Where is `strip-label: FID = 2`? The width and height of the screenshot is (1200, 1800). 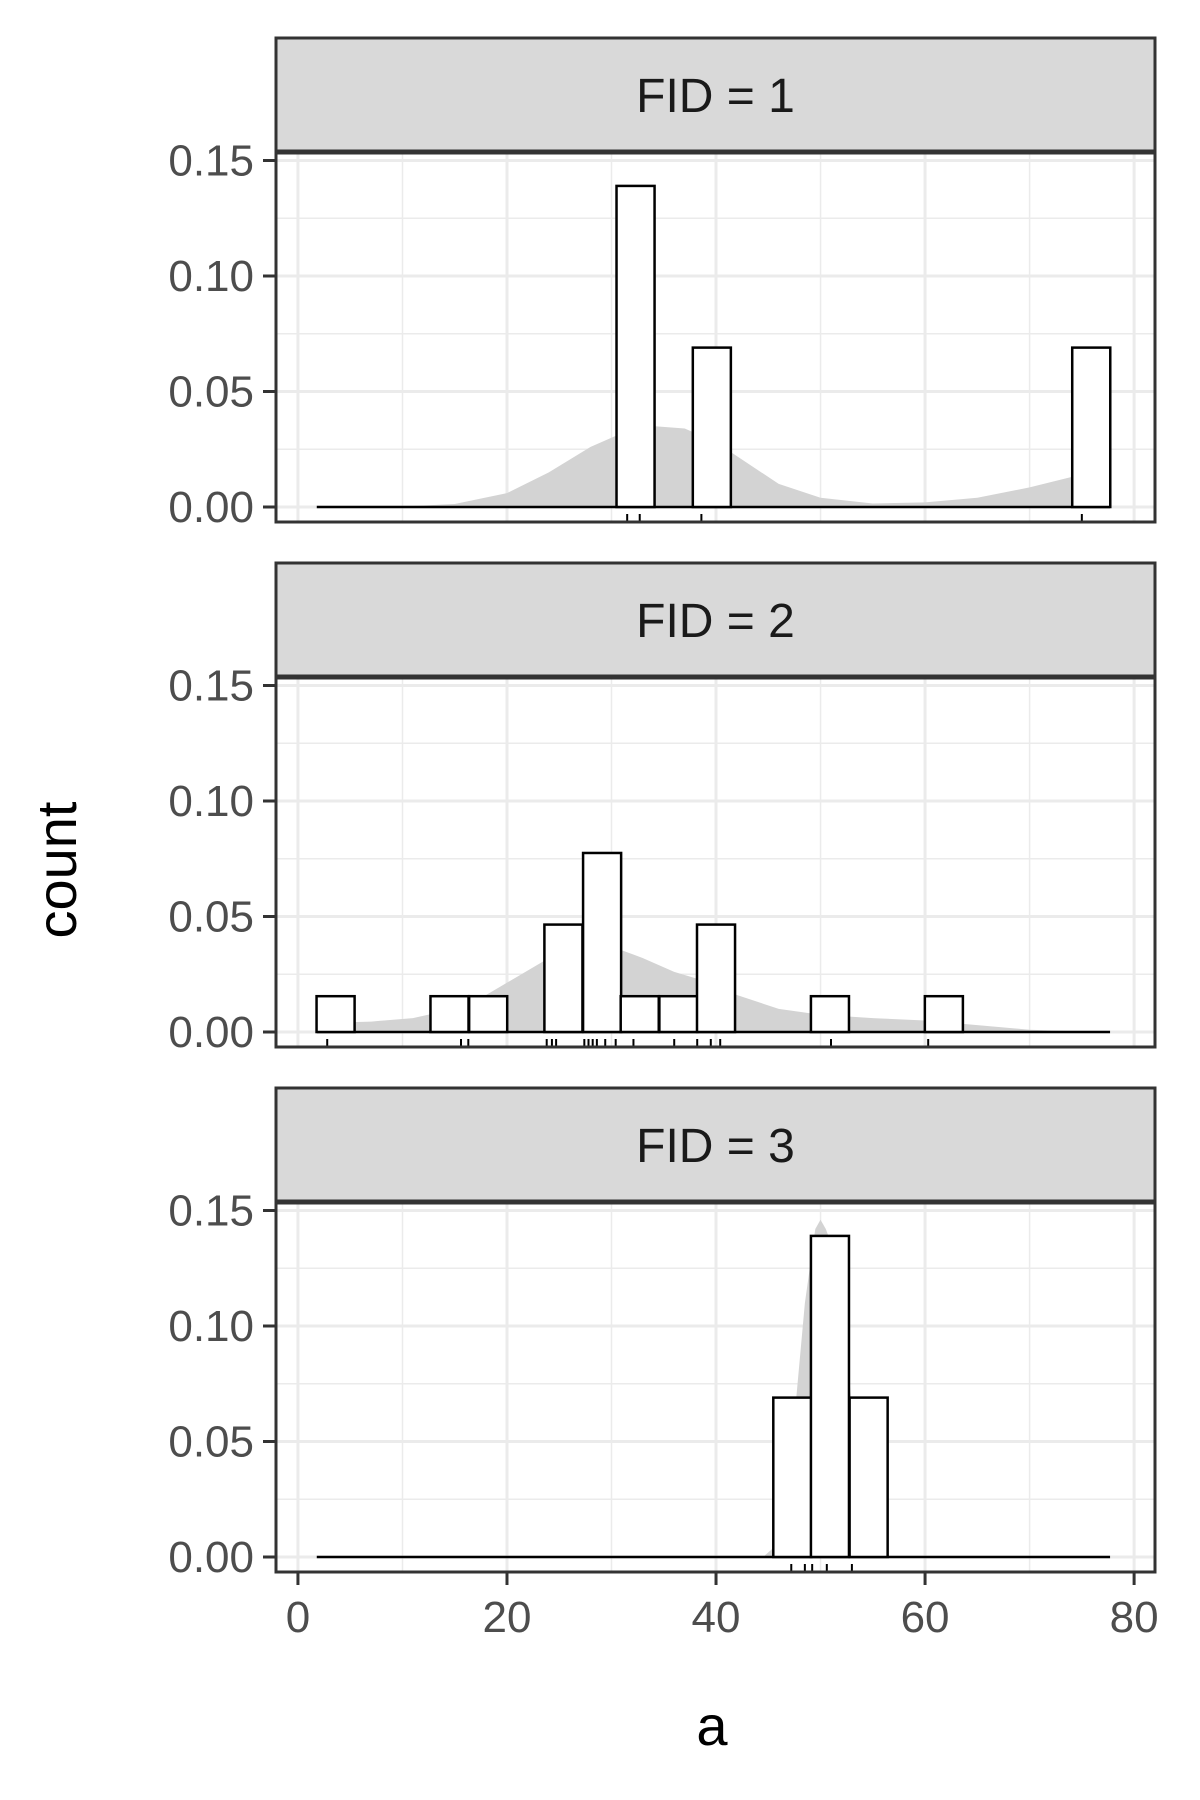
strip-label: FID = 2 is located at coordinates (715, 621).